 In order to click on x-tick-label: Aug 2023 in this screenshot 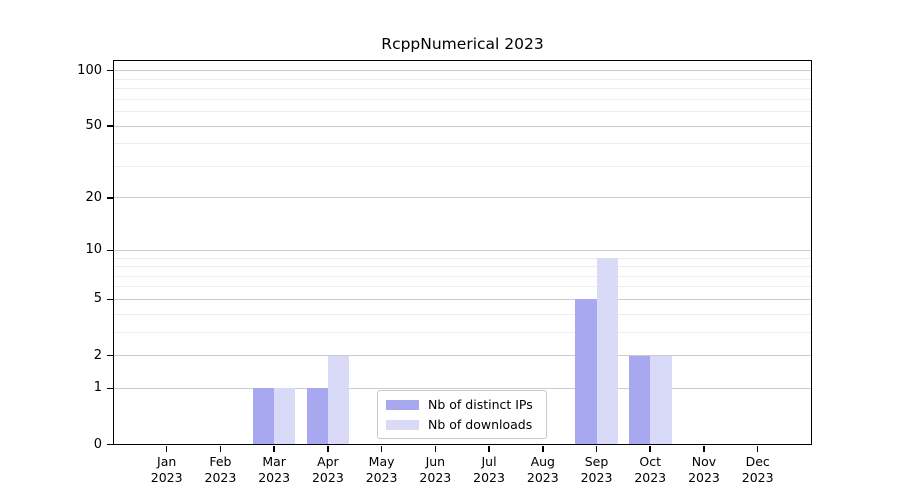, I will do `click(543, 470)`.